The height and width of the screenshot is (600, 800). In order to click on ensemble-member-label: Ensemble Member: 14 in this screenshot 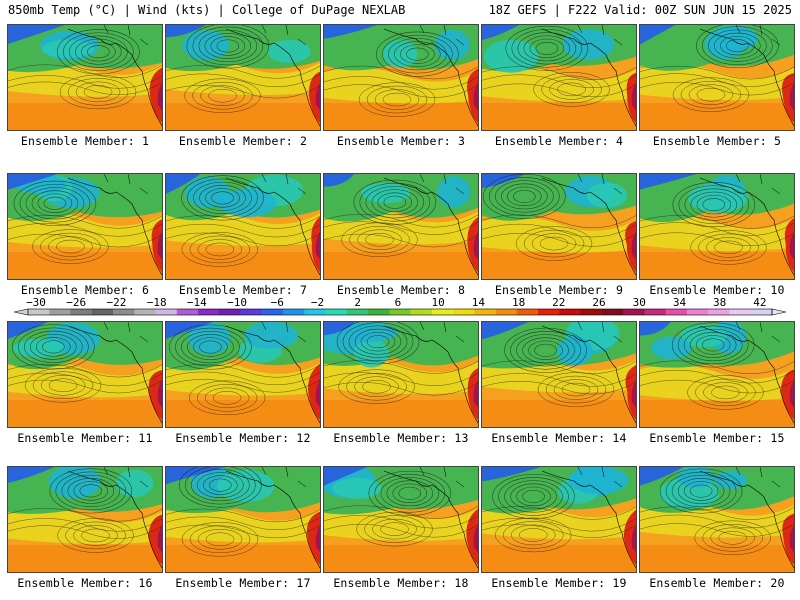, I will do `click(559, 438)`.